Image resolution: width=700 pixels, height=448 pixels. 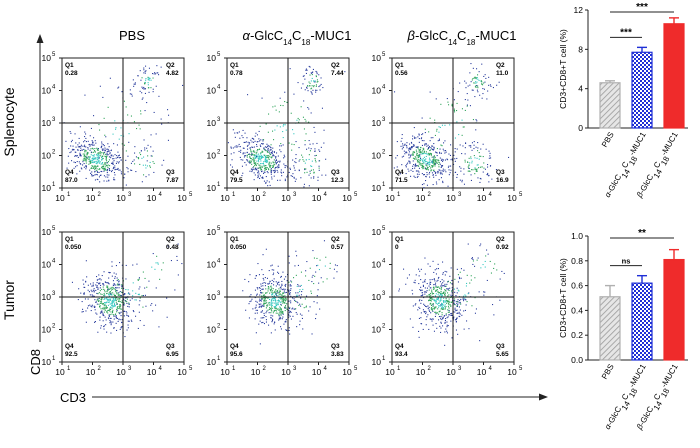 I want to click on quadrant-name-q3: Q3, so click(x=170, y=346).